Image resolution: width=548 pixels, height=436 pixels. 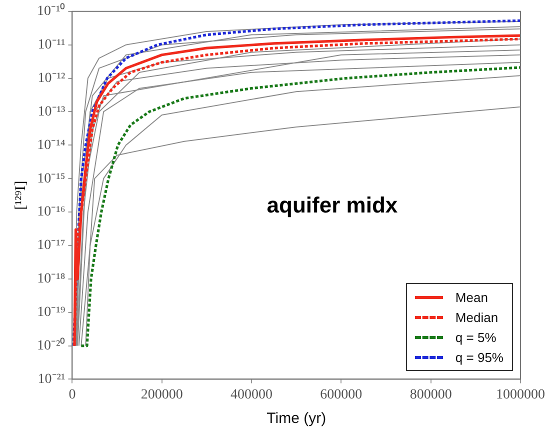 I want to click on y-tick-label: 10⁻¹², so click(x=52, y=78).